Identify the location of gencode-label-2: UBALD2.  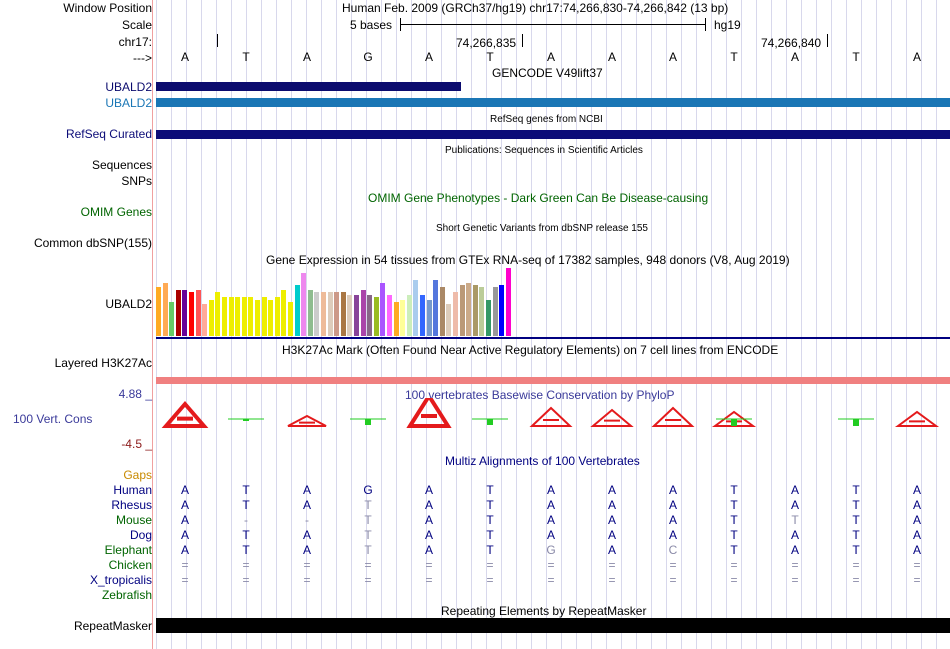
(128, 103).